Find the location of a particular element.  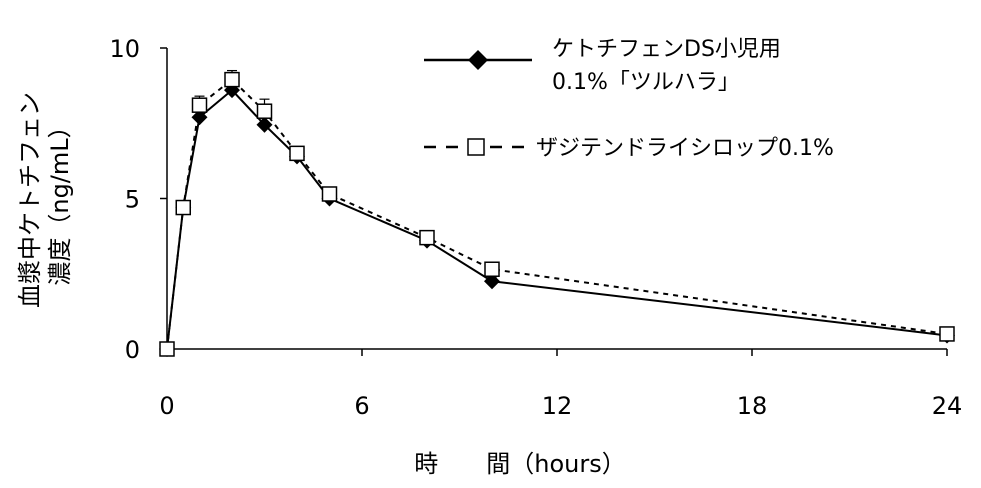

legend-series2-label: ザジテンドライシロップ0.1% is located at coordinates (685, 148).